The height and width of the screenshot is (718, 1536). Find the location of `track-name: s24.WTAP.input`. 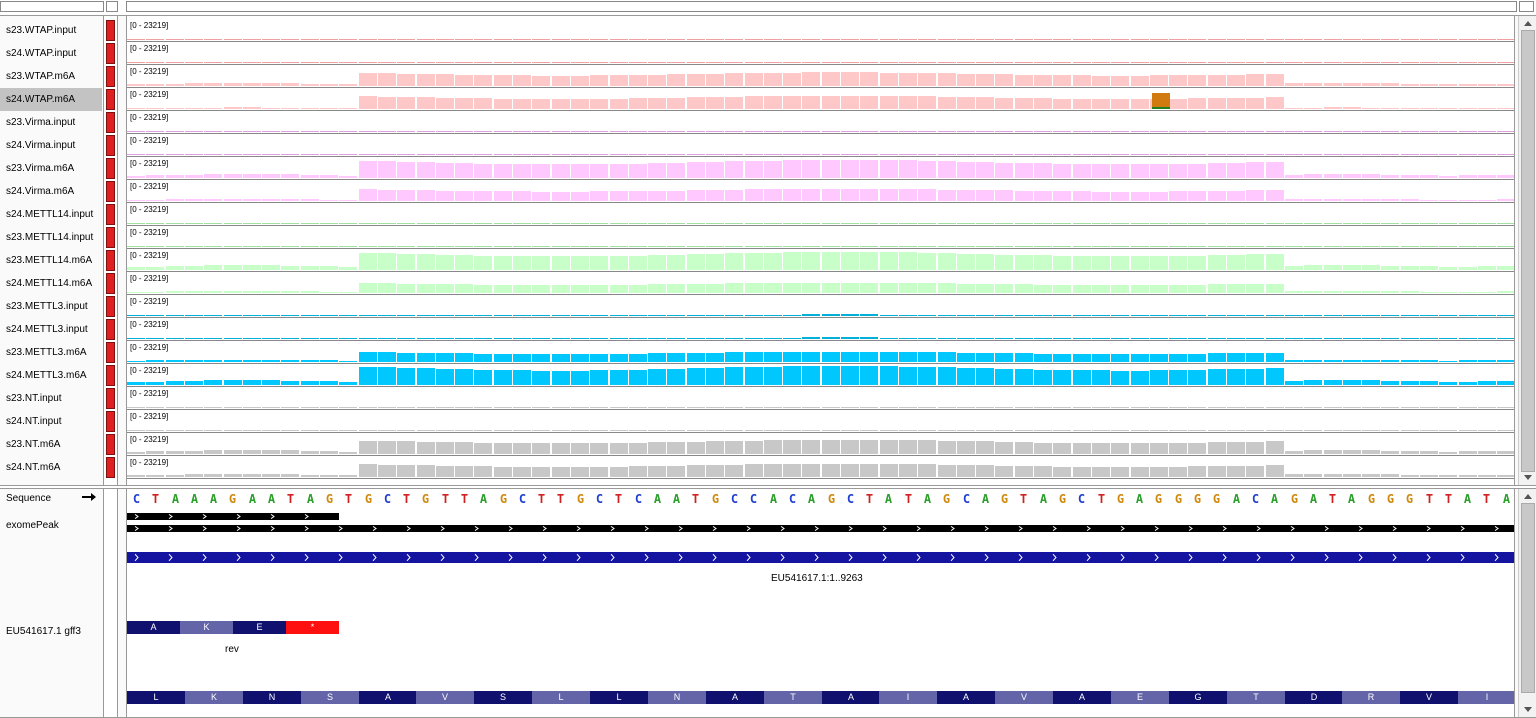

track-name: s24.WTAP.input is located at coordinates (41, 53).